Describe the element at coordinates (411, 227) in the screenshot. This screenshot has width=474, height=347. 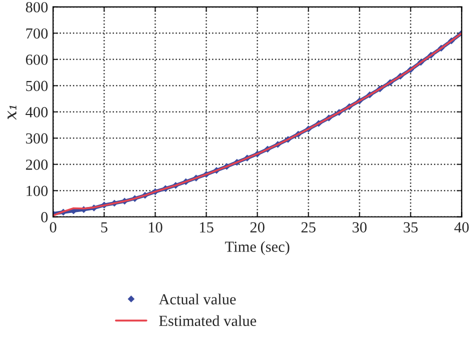
I see `x-tick-label: 35` at that location.